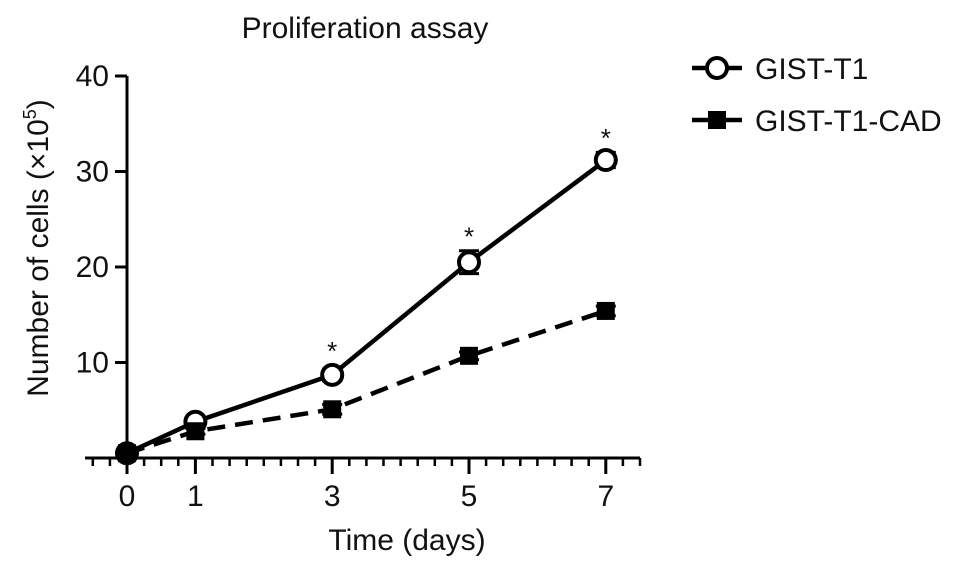  What do you see at coordinates (366, 382) in the screenshot?
I see `series-gist-t1-cad` at bounding box center [366, 382].